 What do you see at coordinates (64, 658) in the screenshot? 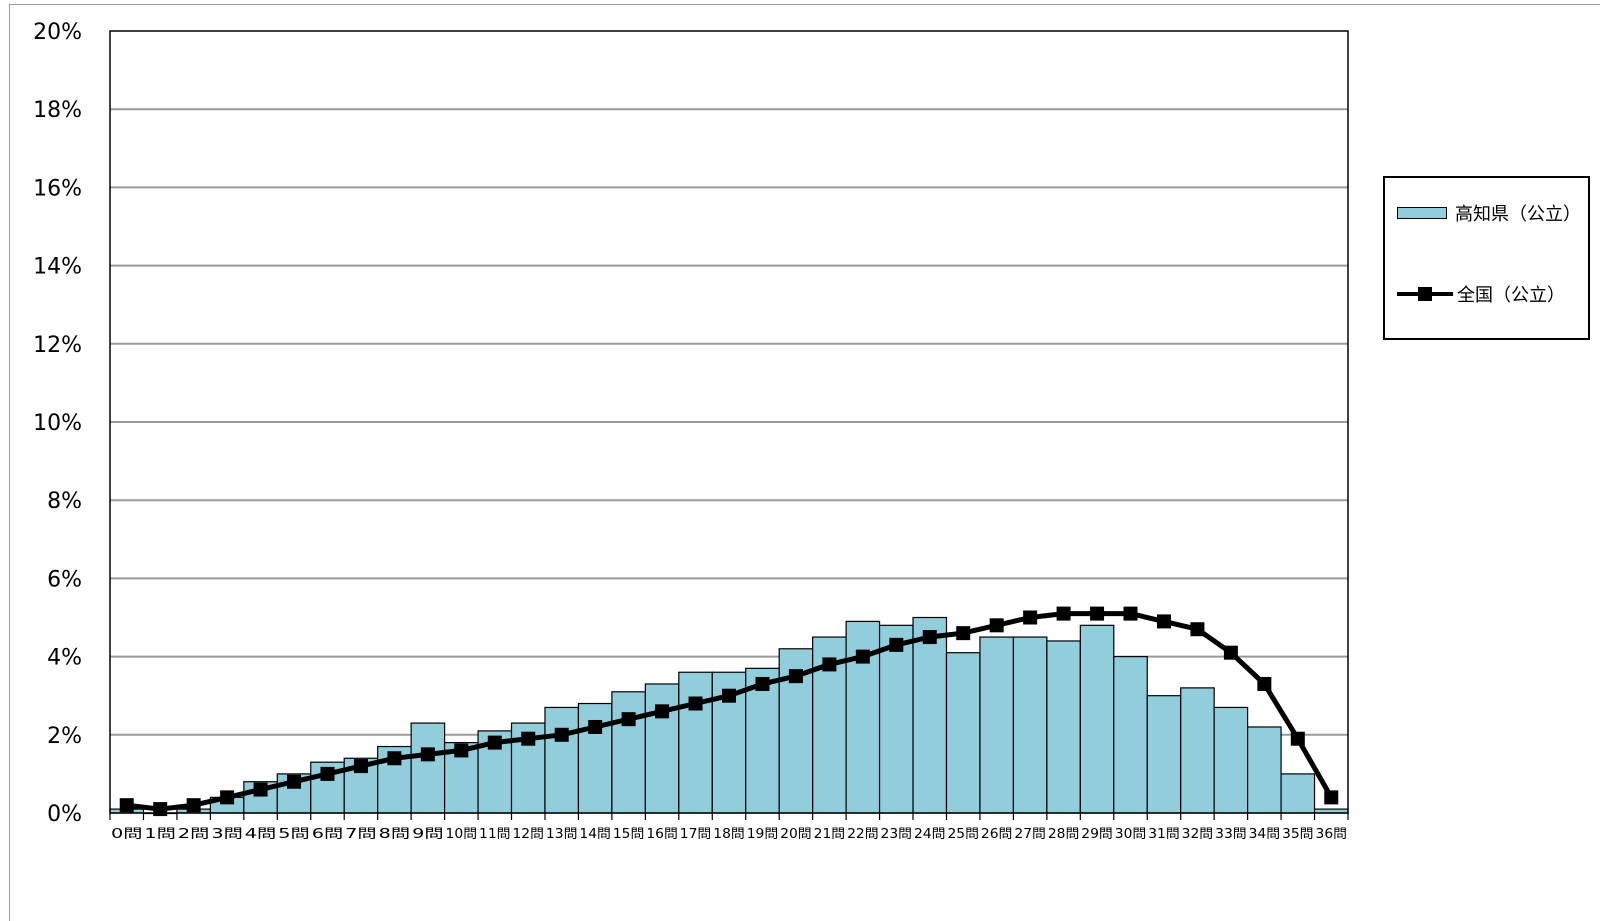
I see `y-tick-label: 4%` at bounding box center [64, 658].